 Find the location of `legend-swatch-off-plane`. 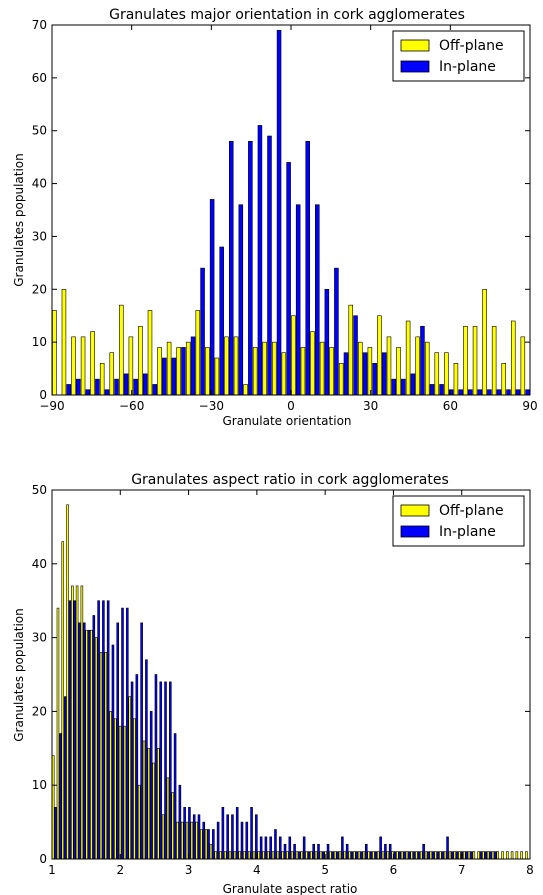

legend-swatch-off-plane is located at coordinates (415, 510).